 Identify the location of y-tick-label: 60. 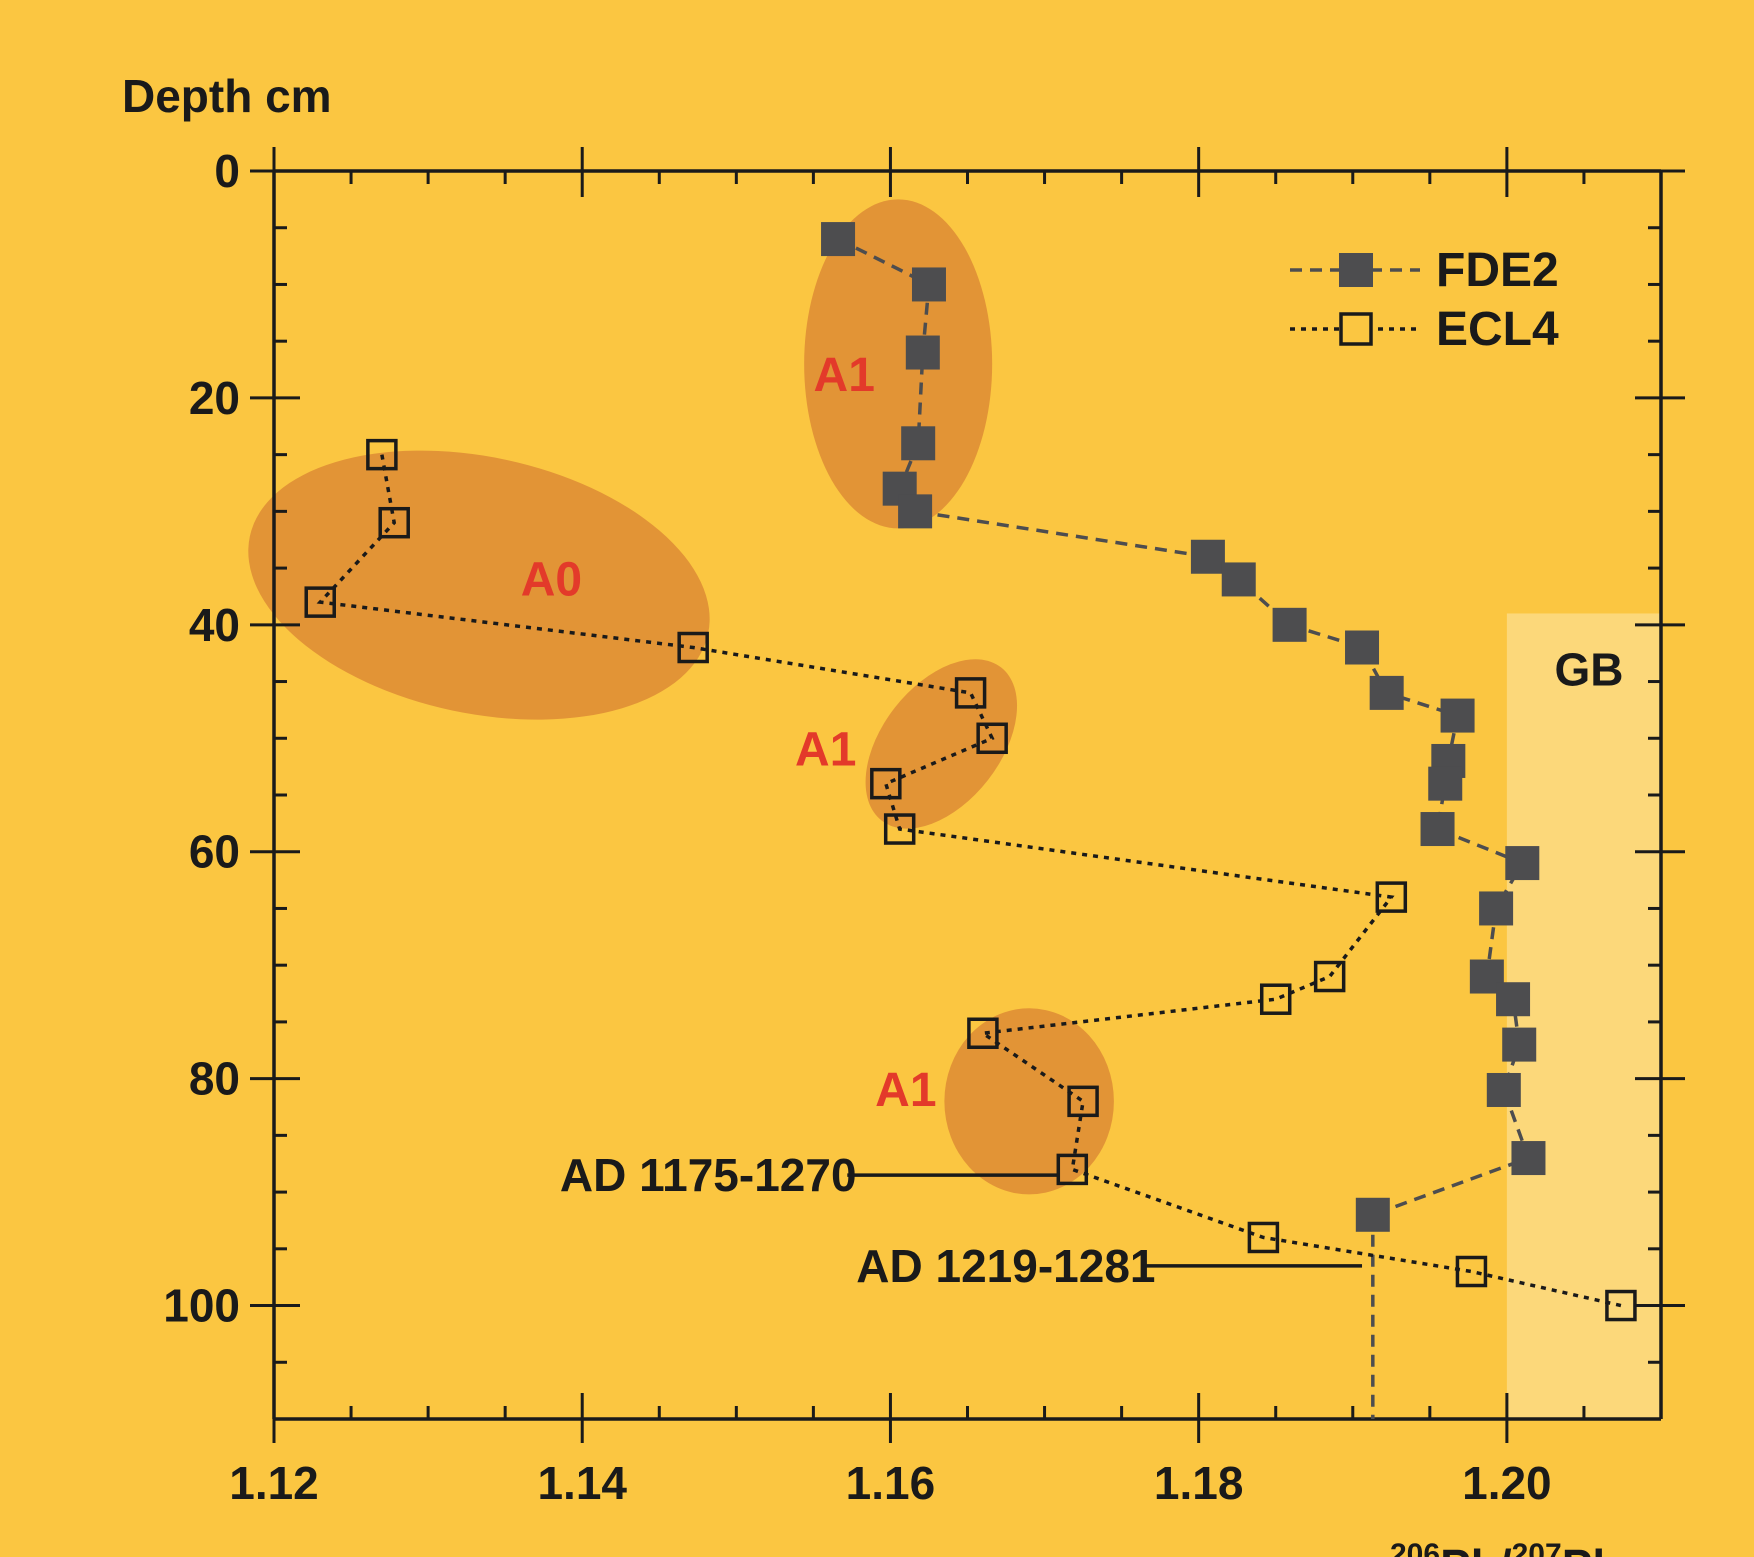
(214, 852).